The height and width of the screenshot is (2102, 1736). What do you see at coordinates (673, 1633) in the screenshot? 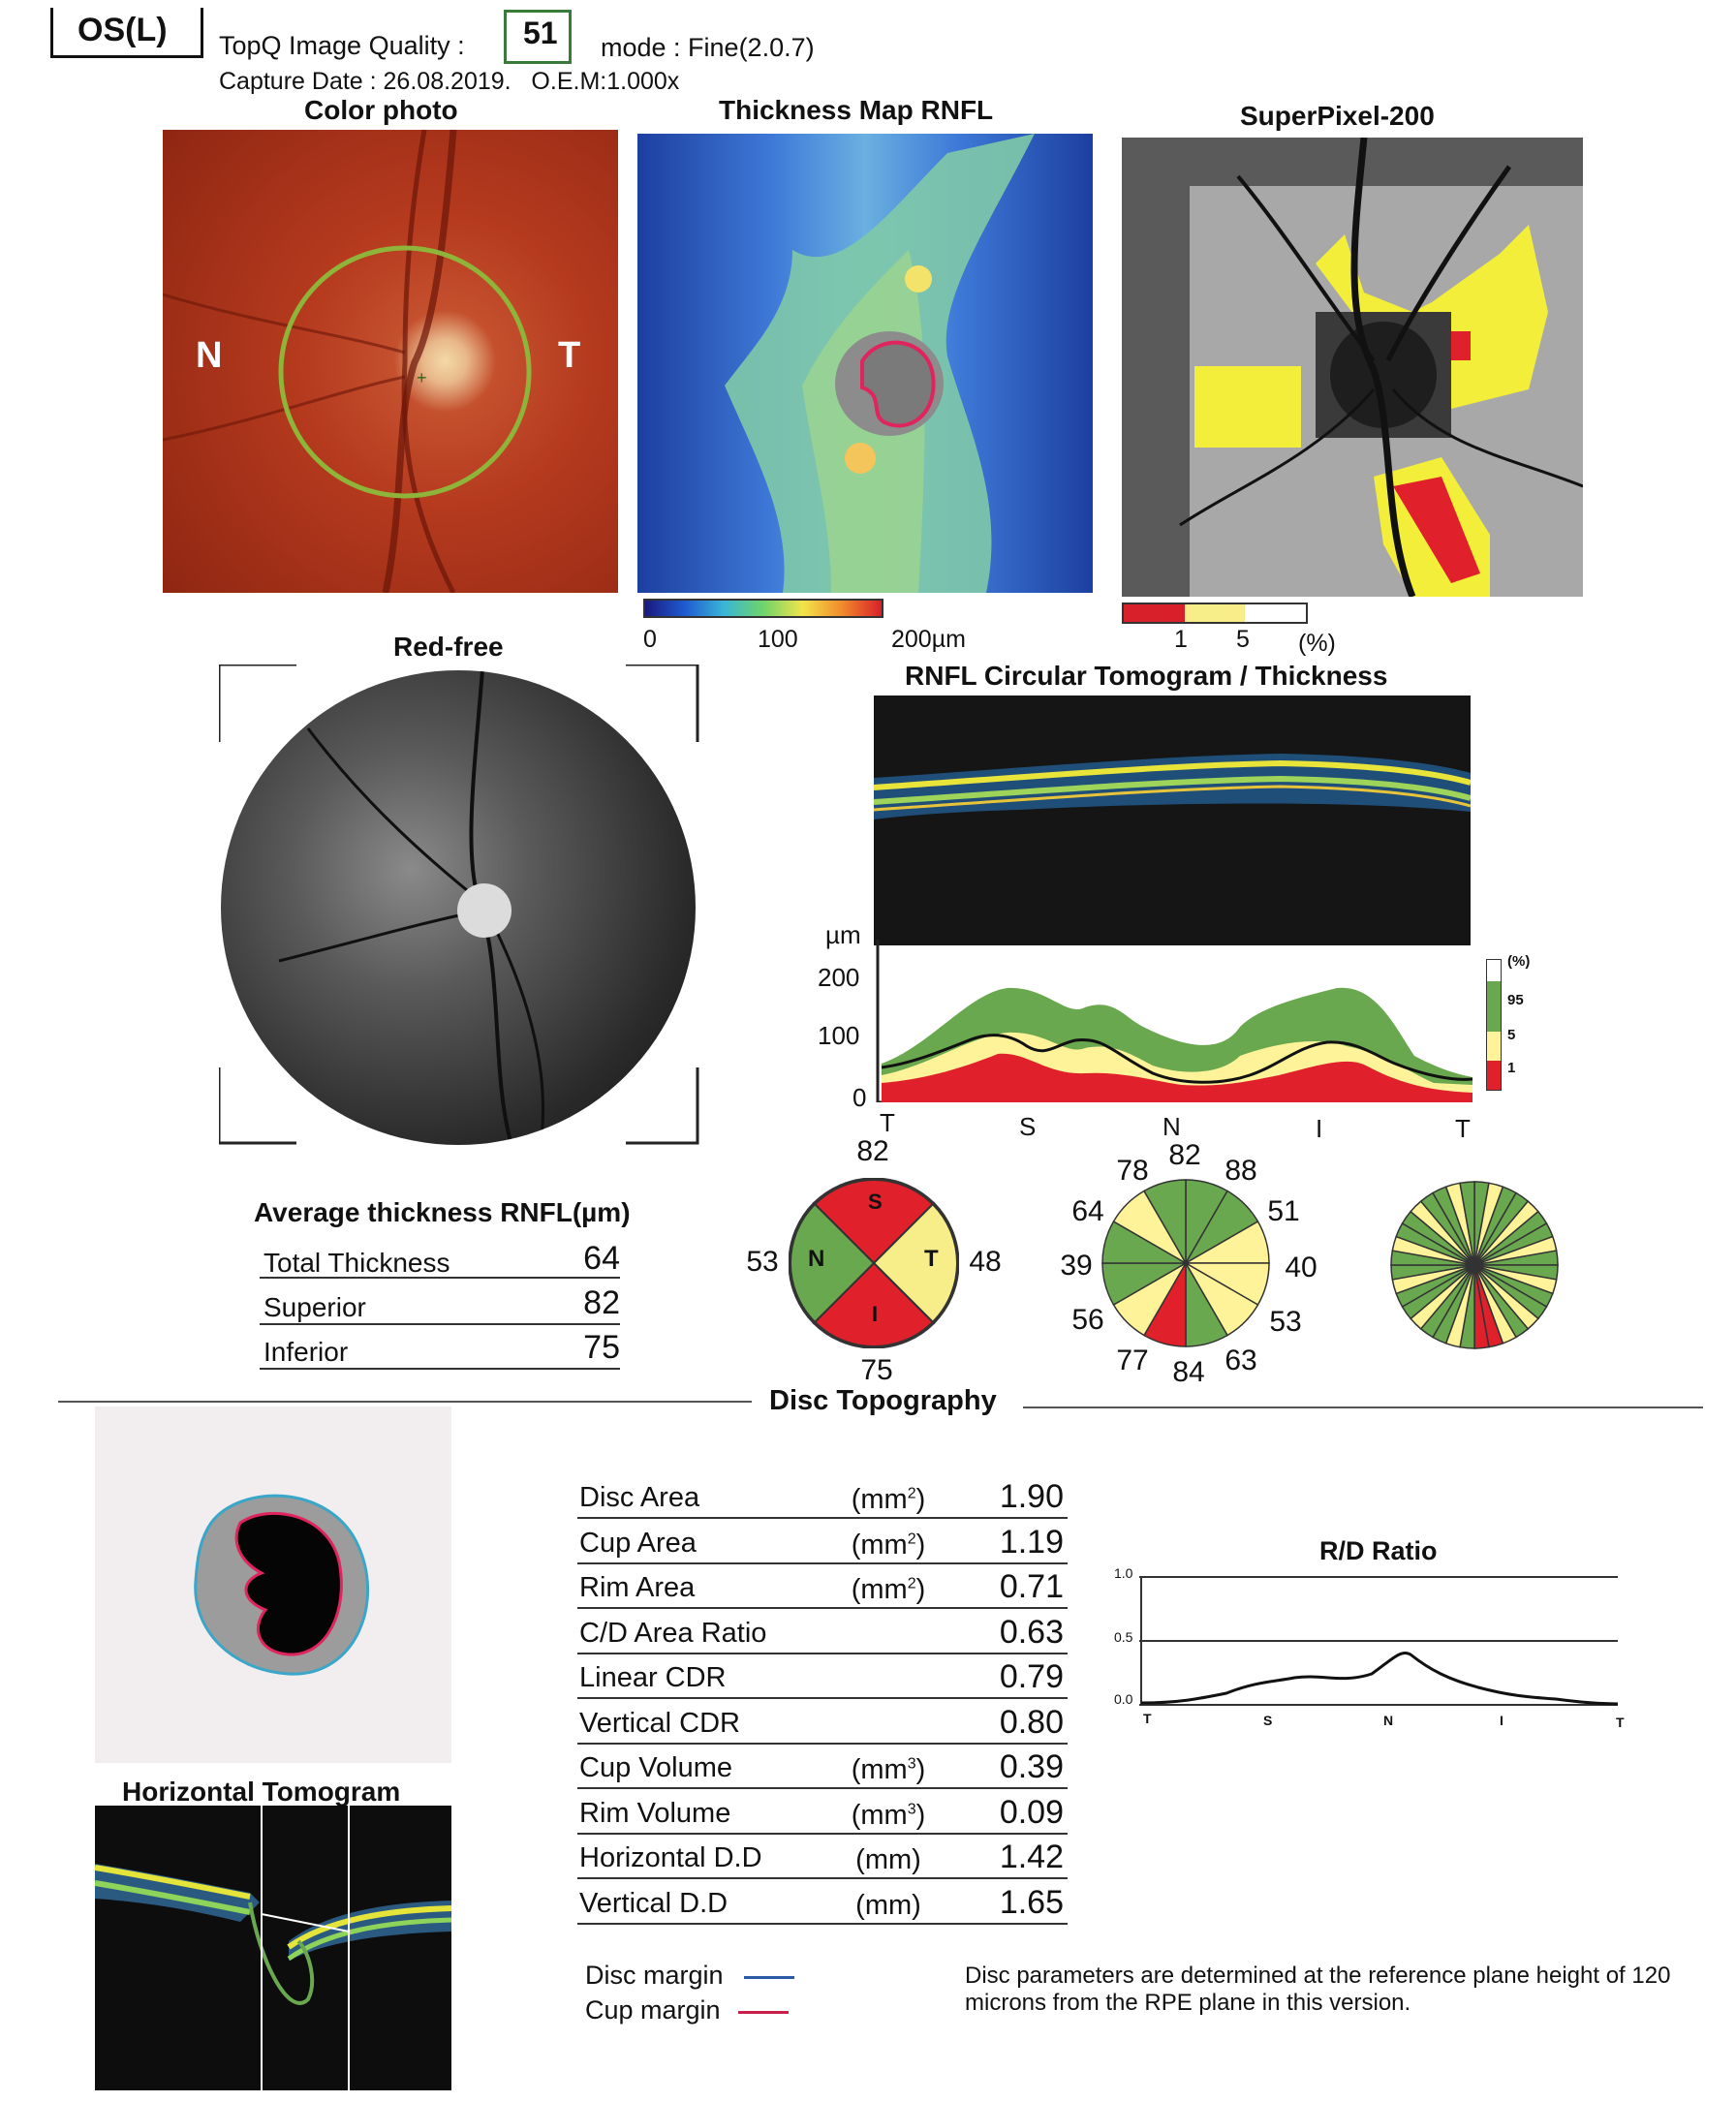
I see `disc-param-label: C/D Area Ratio` at bounding box center [673, 1633].